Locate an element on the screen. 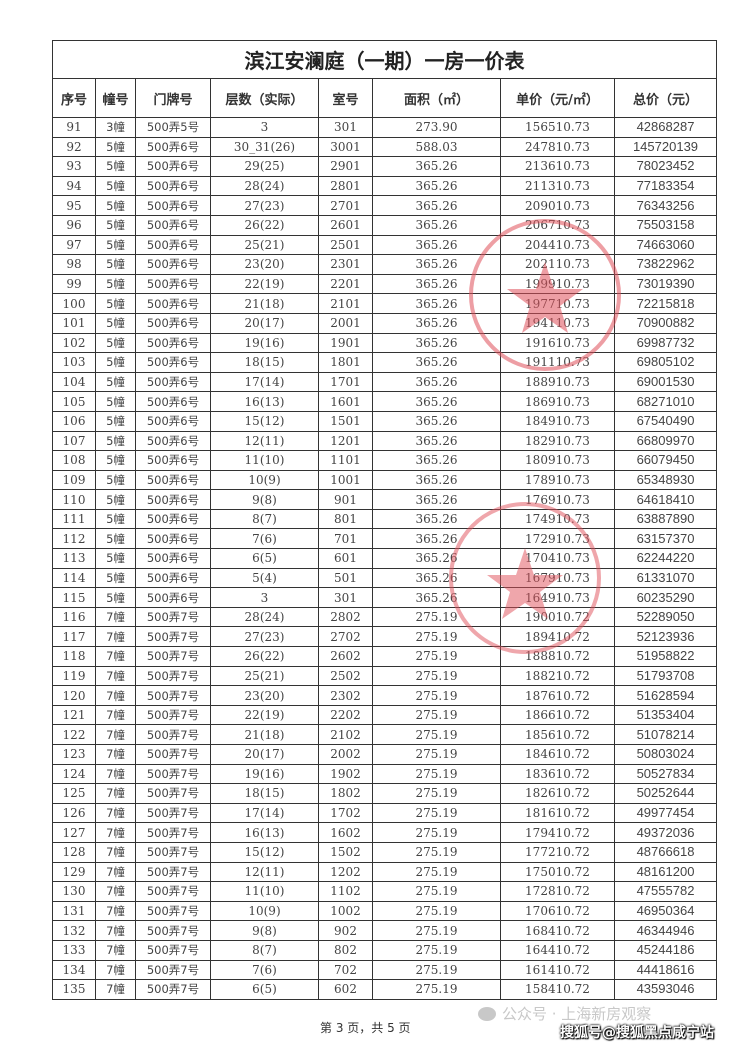 This screenshot has height=1046, width=740. cell-room: 1901 is located at coordinates (345, 343).